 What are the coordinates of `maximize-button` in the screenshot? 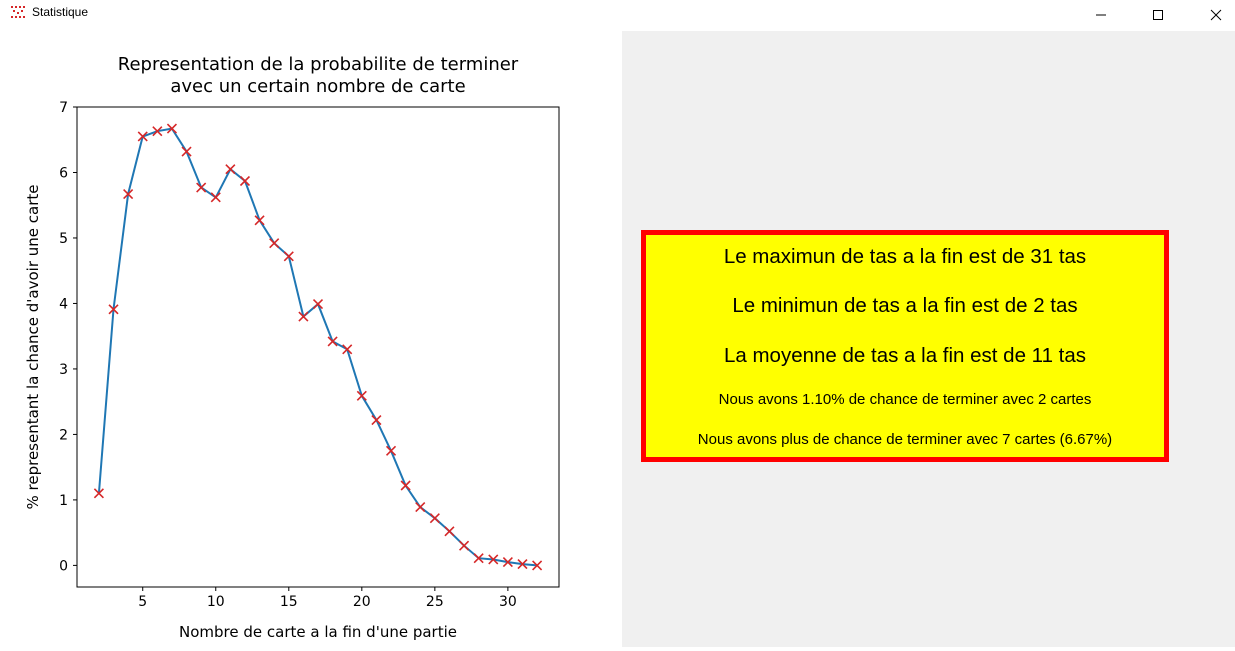 It's located at (1158, 15).